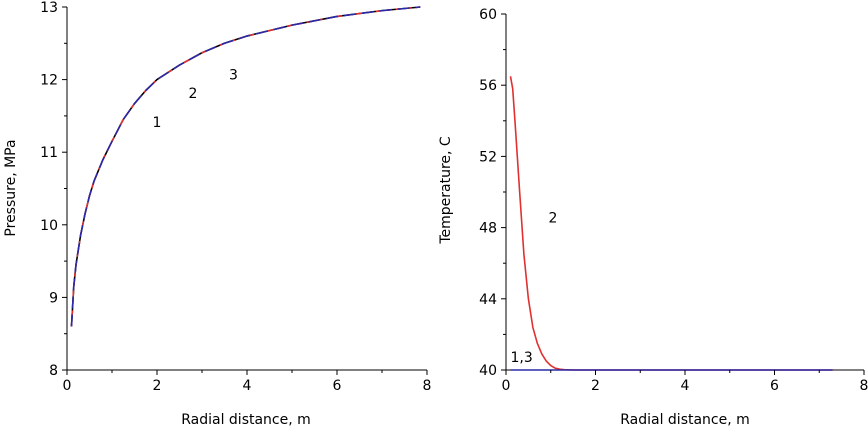 Image resolution: width=868 pixels, height=429 pixels. I want to click on pressure-x-tick-label: 8, so click(427, 386).